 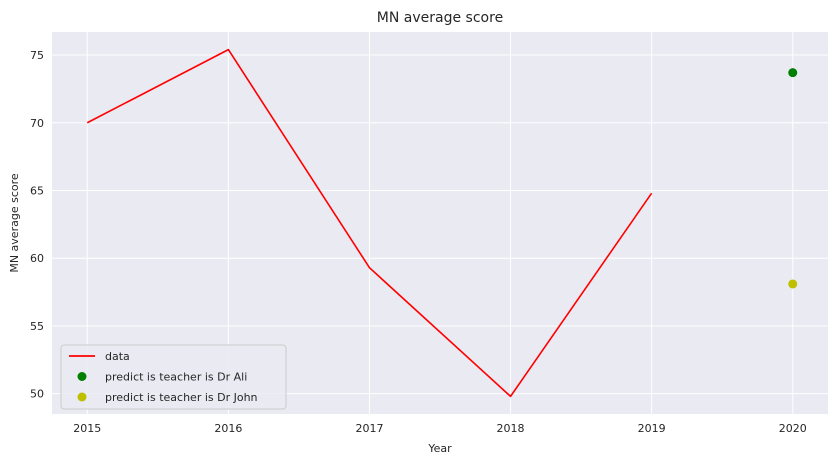 I want to click on x-tick-label: 2020, so click(x=793, y=428).